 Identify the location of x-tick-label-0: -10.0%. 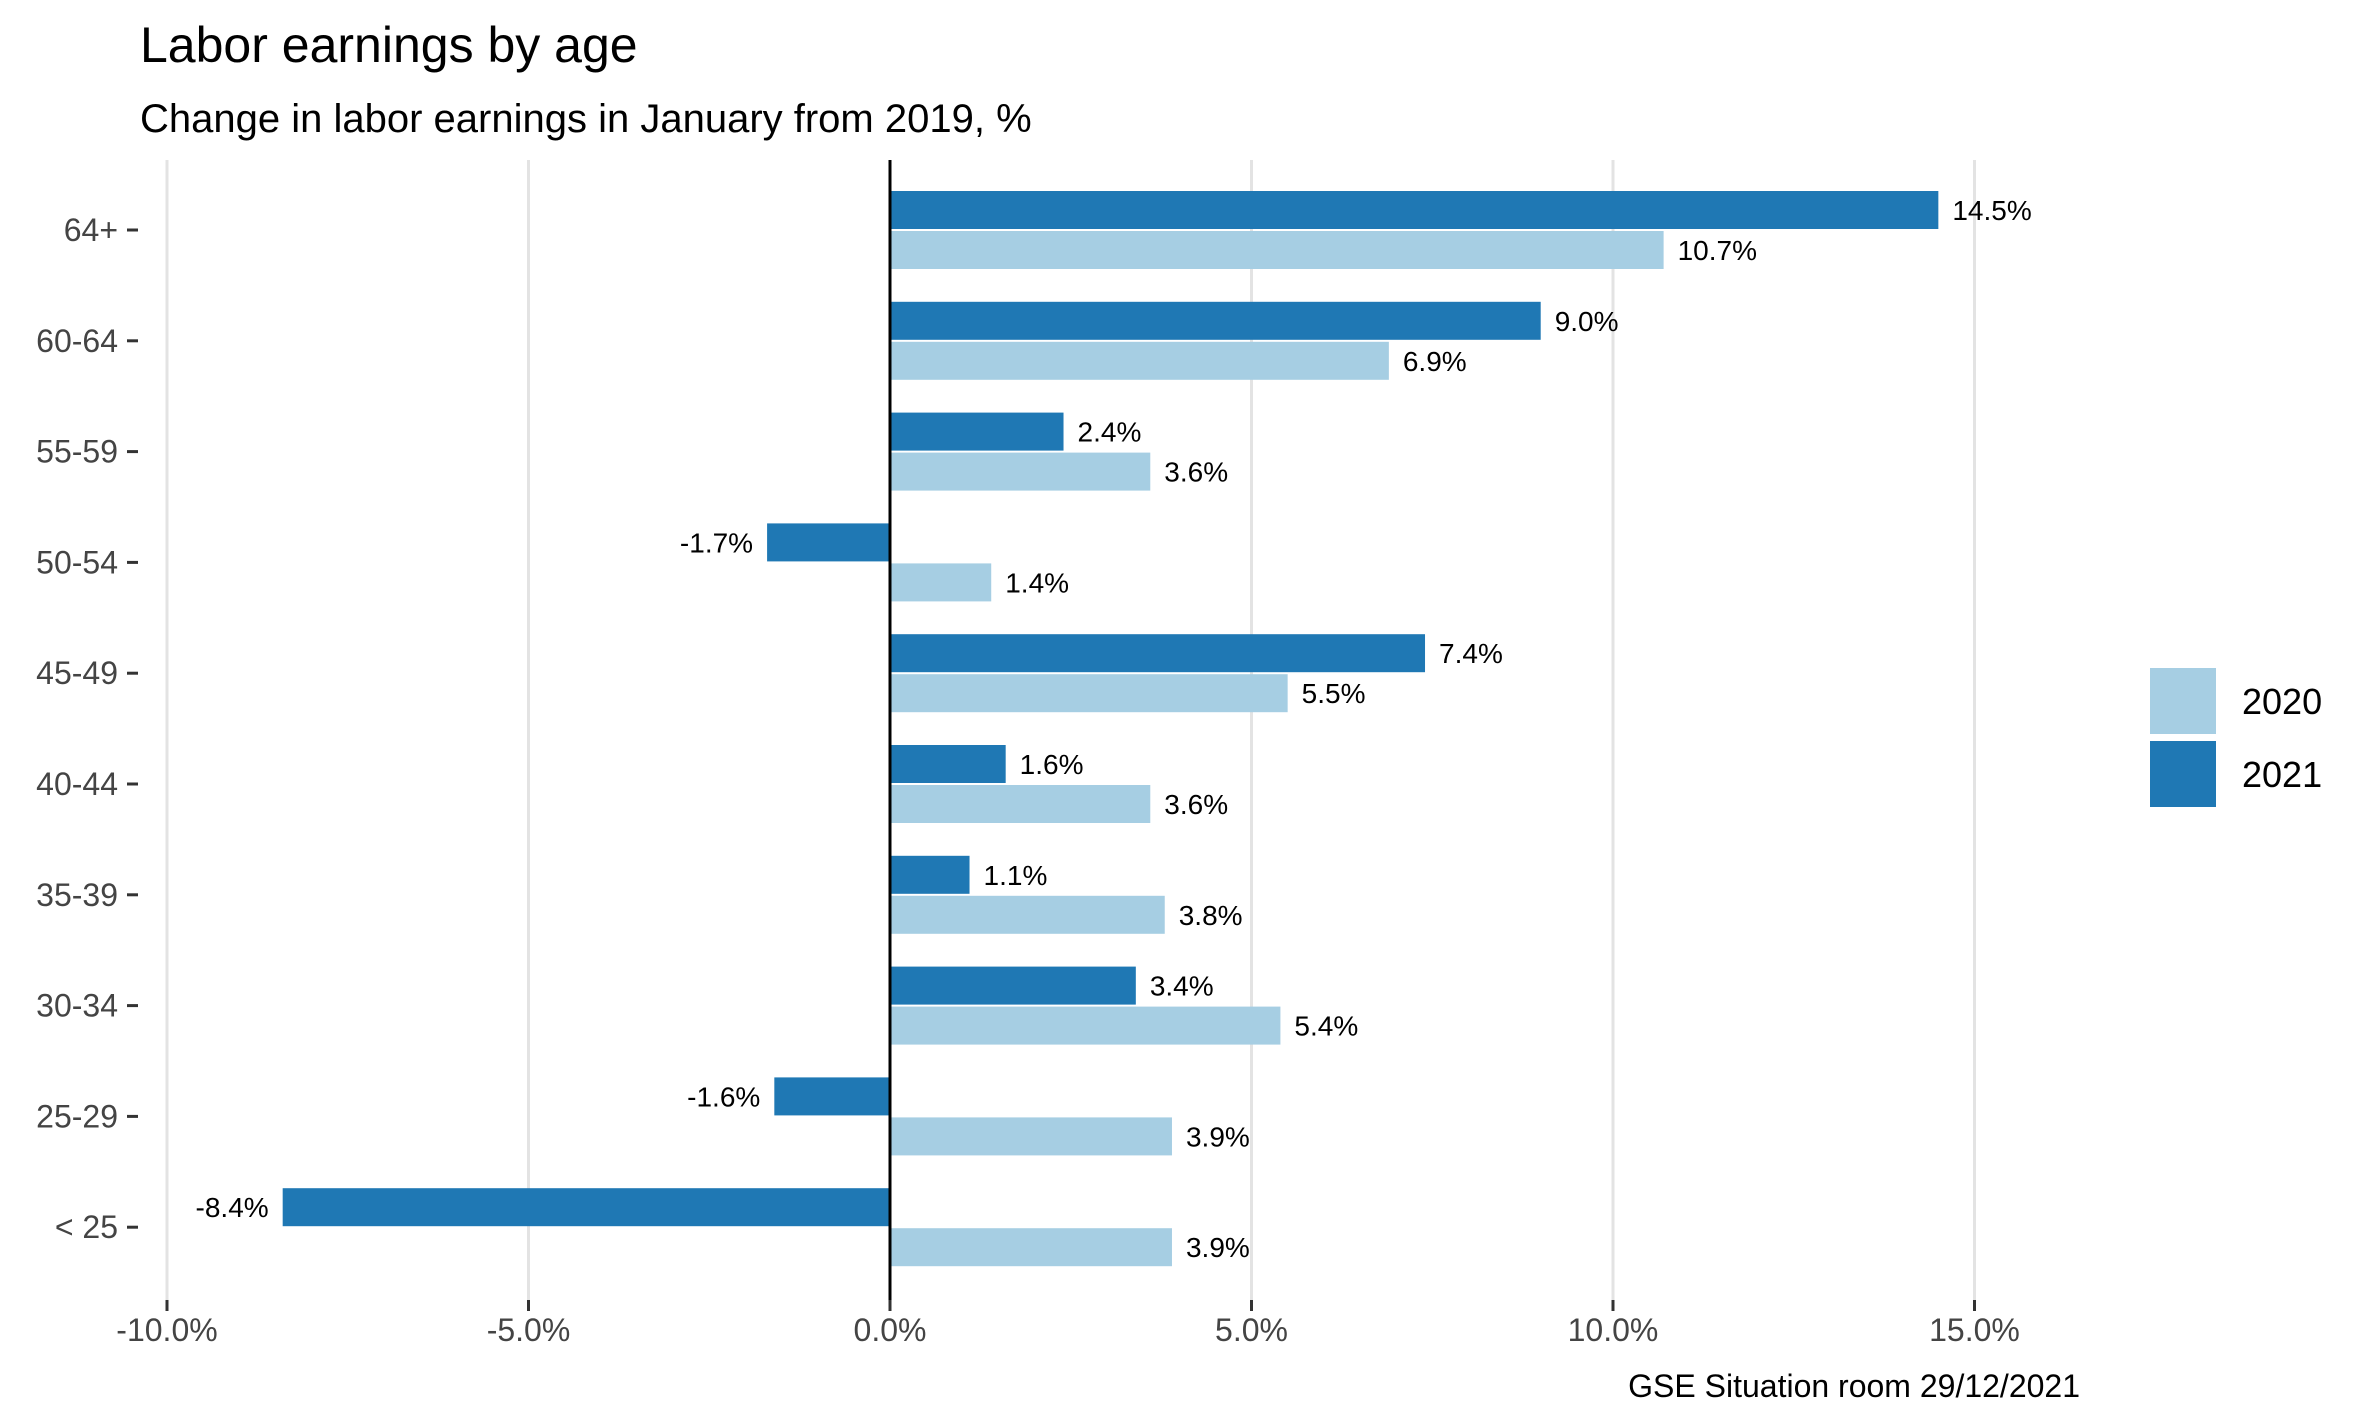
(166, 1330).